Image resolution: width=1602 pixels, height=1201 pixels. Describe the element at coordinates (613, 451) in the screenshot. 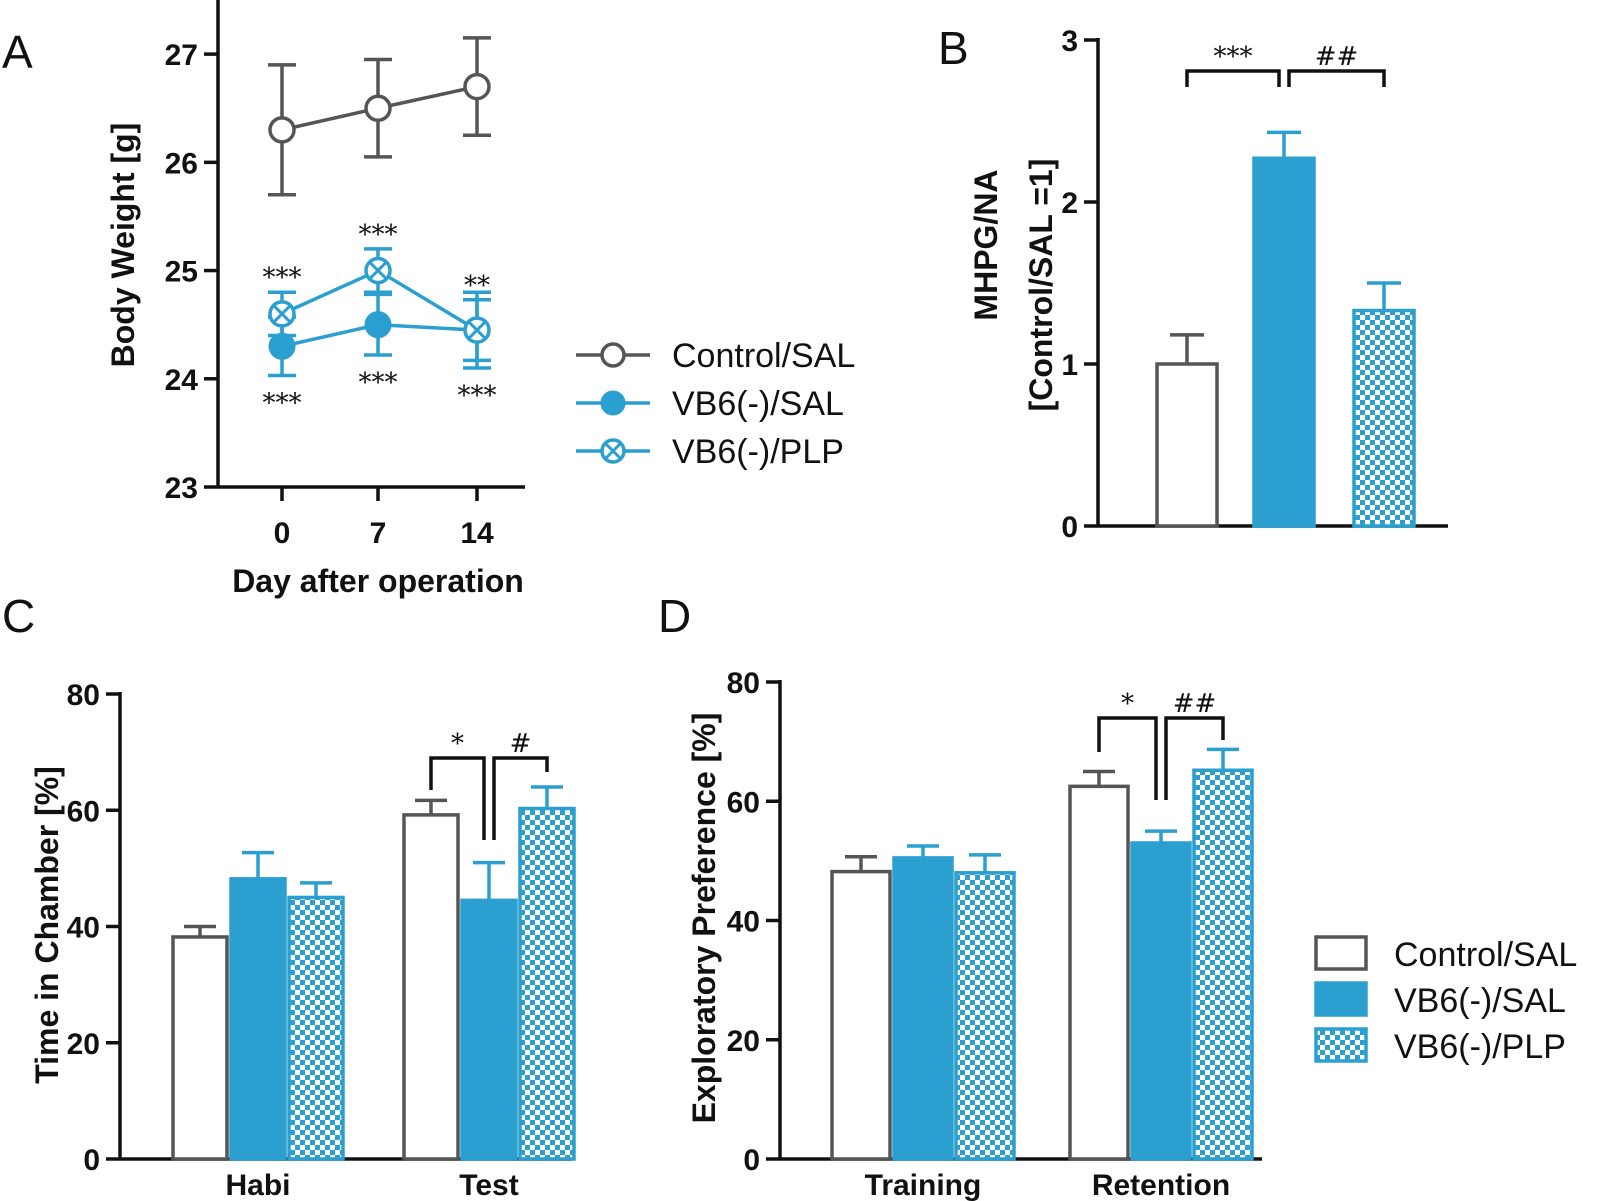

I see `legend-marker-cross` at that location.